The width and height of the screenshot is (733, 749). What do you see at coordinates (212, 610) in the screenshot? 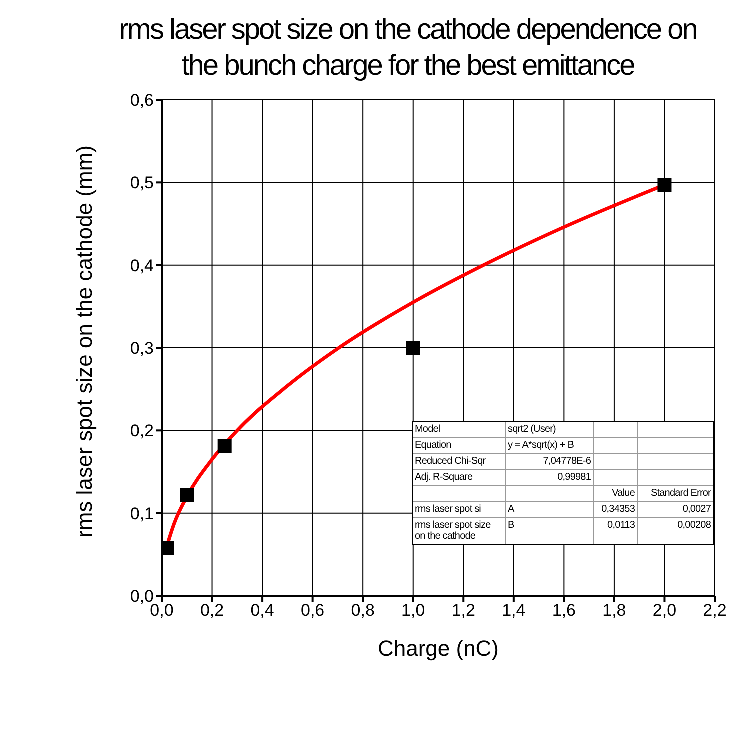
I see `x-tick-label: 0,2` at bounding box center [212, 610].